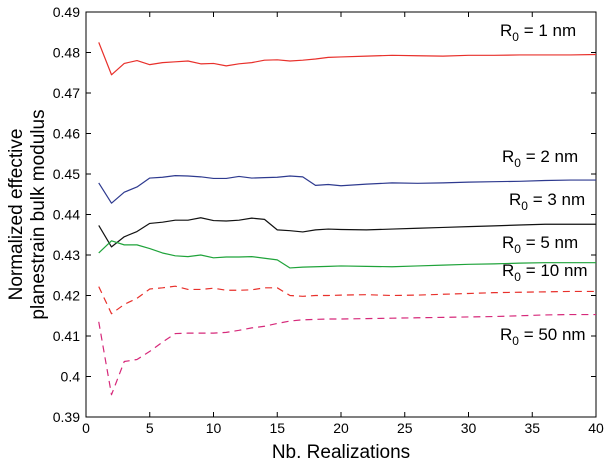 This screenshot has height=466, width=608. What do you see at coordinates (71, 377) in the screenshot?
I see `y-tick-label: 0.4` at bounding box center [71, 377].